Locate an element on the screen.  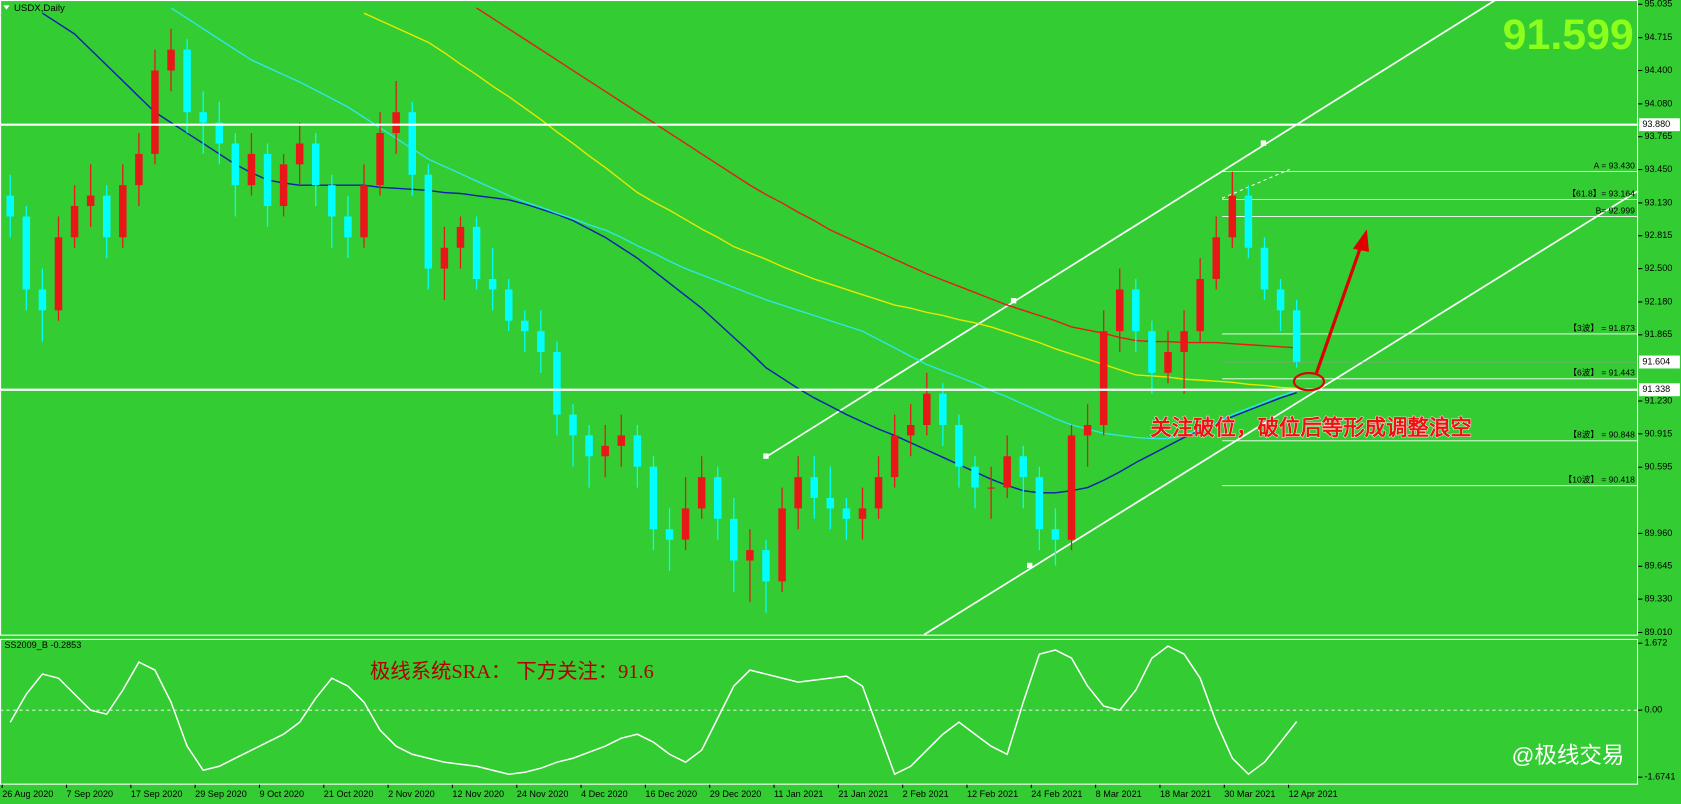
level-label: 【6波】 = 91.443 is located at coordinates (1601, 372).